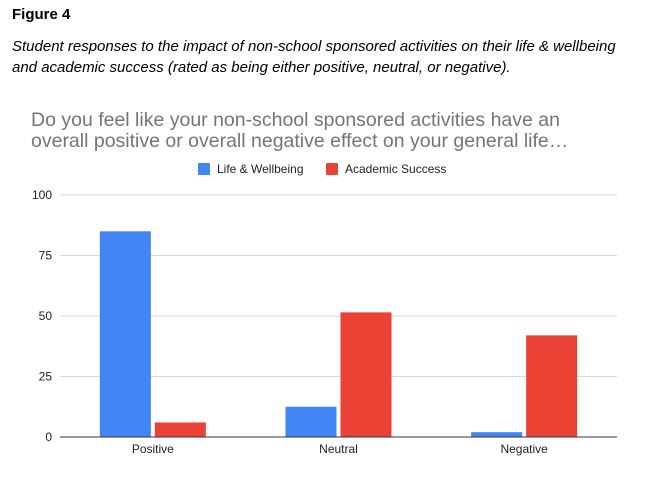 This screenshot has width=657, height=477. What do you see at coordinates (524, 449) in the screenshot?
I see `x-tick-label: Negative` at bounding box center [524, 449].